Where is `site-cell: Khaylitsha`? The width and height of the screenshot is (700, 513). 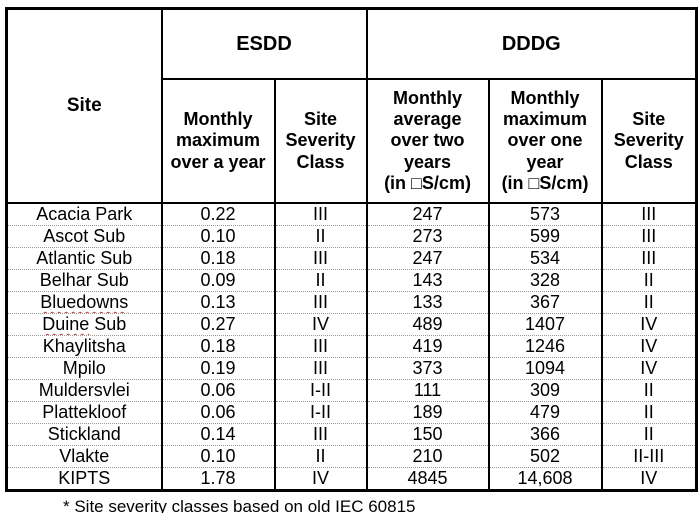
site-cell: Khaylitsha is located at coordinates (84, 346).